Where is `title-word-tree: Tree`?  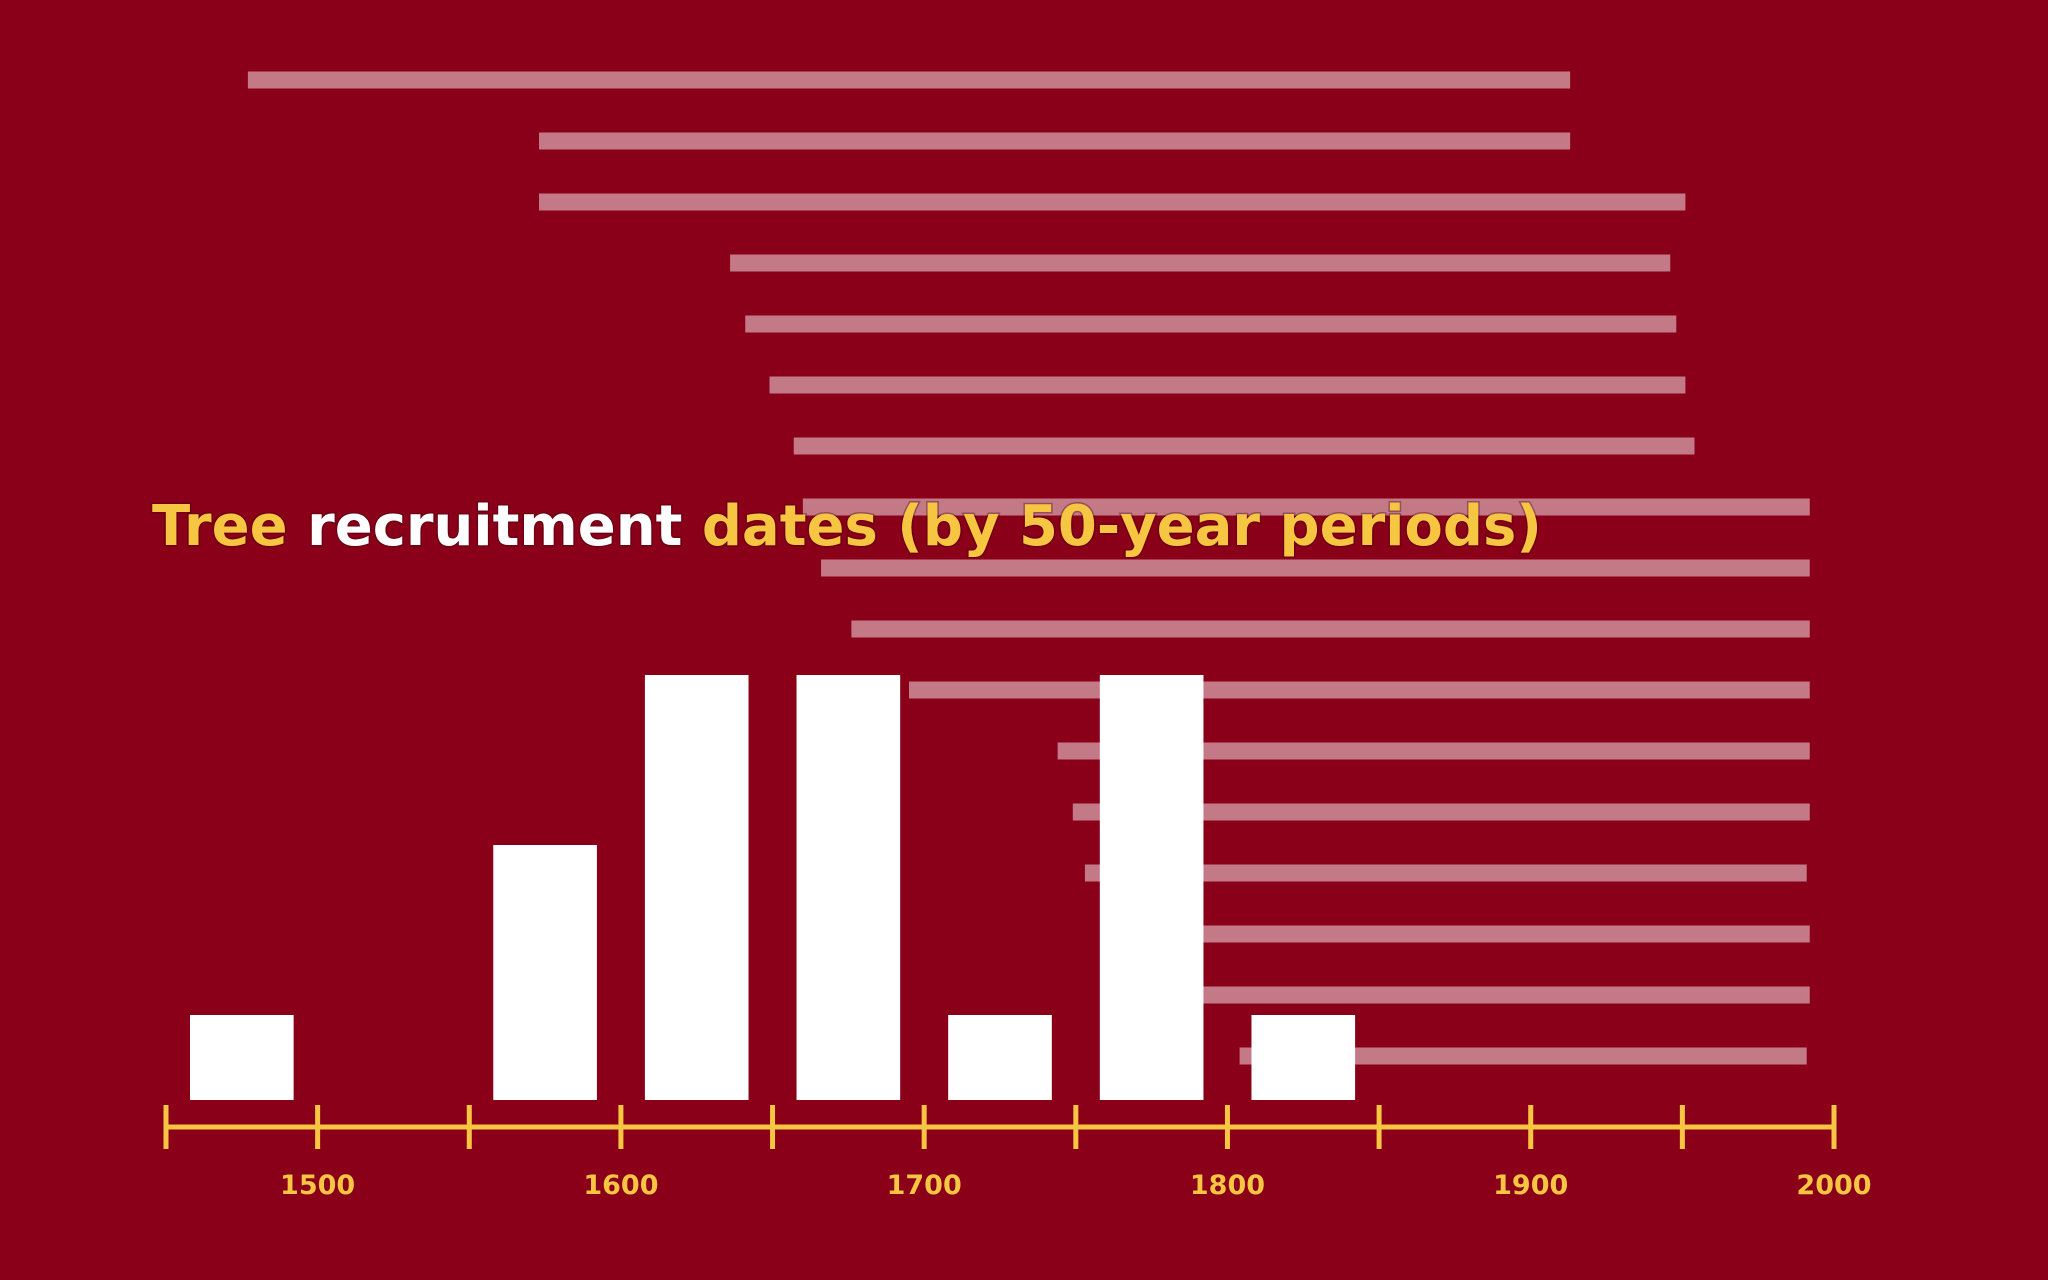 title-word-tree: Tree is located at coordinates (220, 526).